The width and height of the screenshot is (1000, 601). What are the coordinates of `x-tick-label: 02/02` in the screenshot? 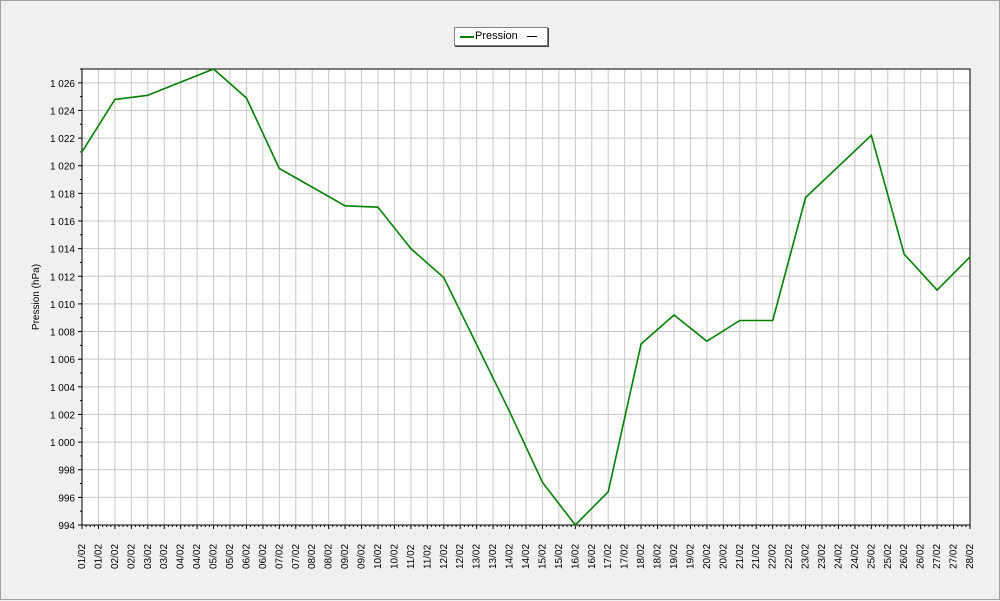 It's located at (115, 556).